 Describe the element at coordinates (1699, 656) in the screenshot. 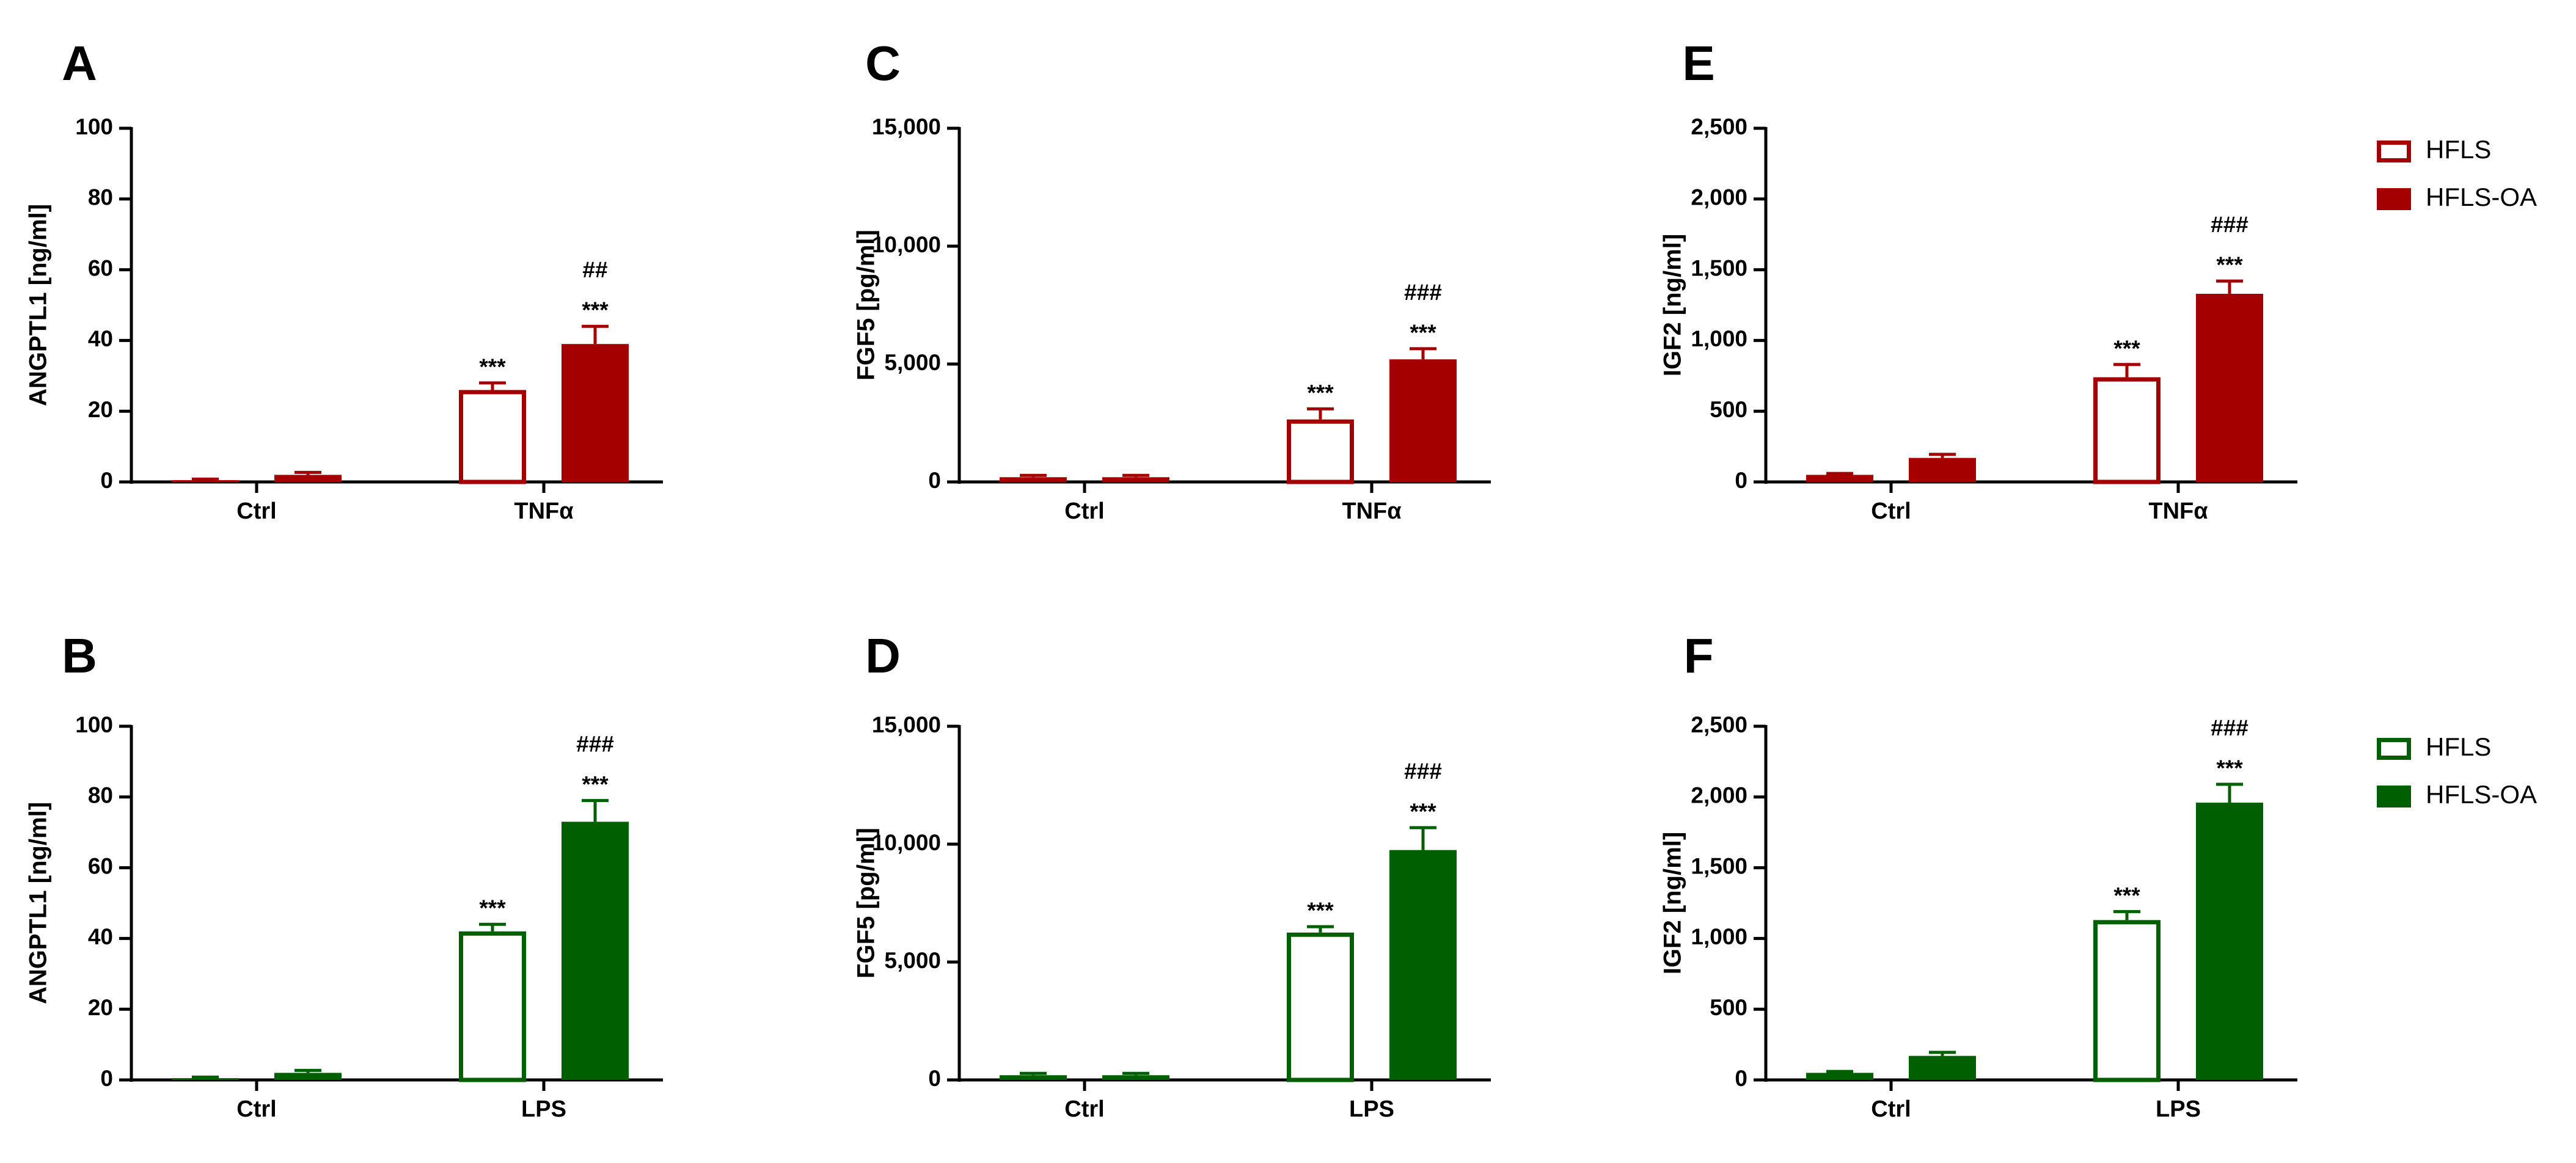

I see `panel-letter: F` at that location.